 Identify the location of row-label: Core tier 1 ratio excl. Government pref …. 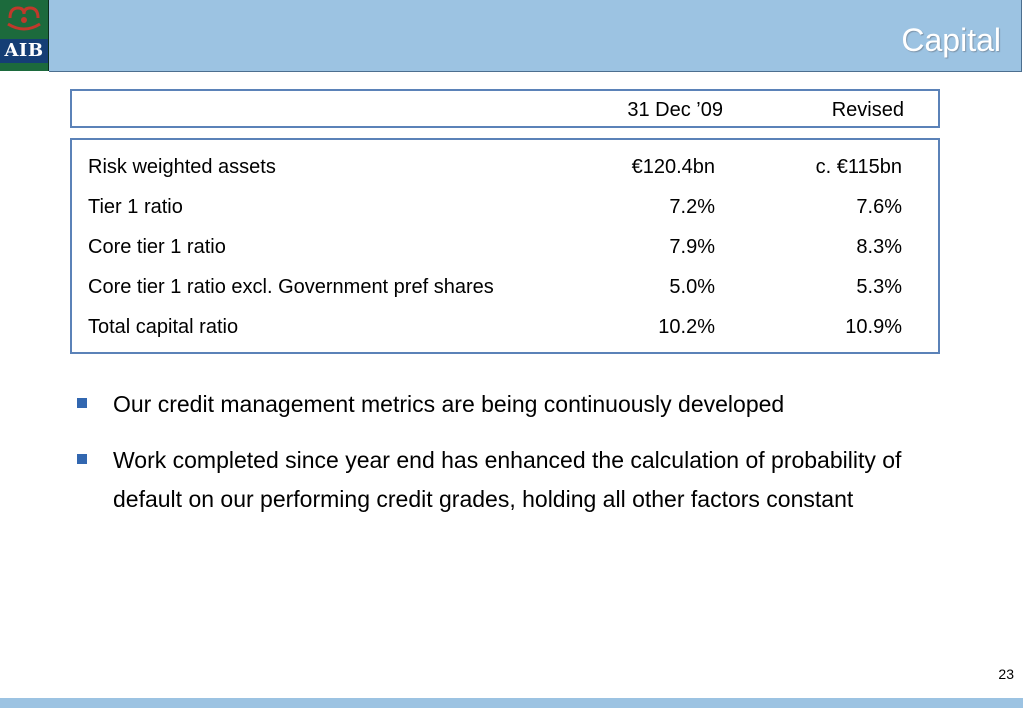
(291, 287).